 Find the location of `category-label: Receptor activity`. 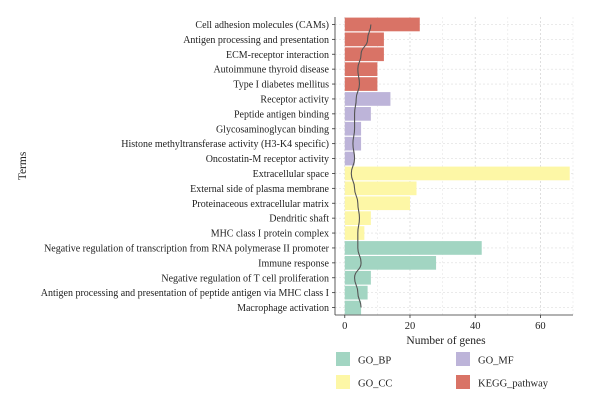

category-label: Receptor activity is located at coordinates (294, 99).